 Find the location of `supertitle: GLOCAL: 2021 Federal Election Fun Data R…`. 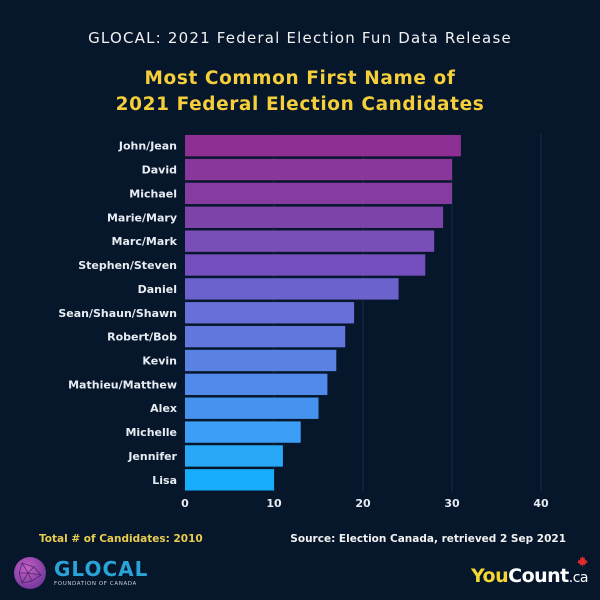

supertitle: GLOCAL: 2021 Federal Election Fun Data R… is located at coordinates (300, 38).